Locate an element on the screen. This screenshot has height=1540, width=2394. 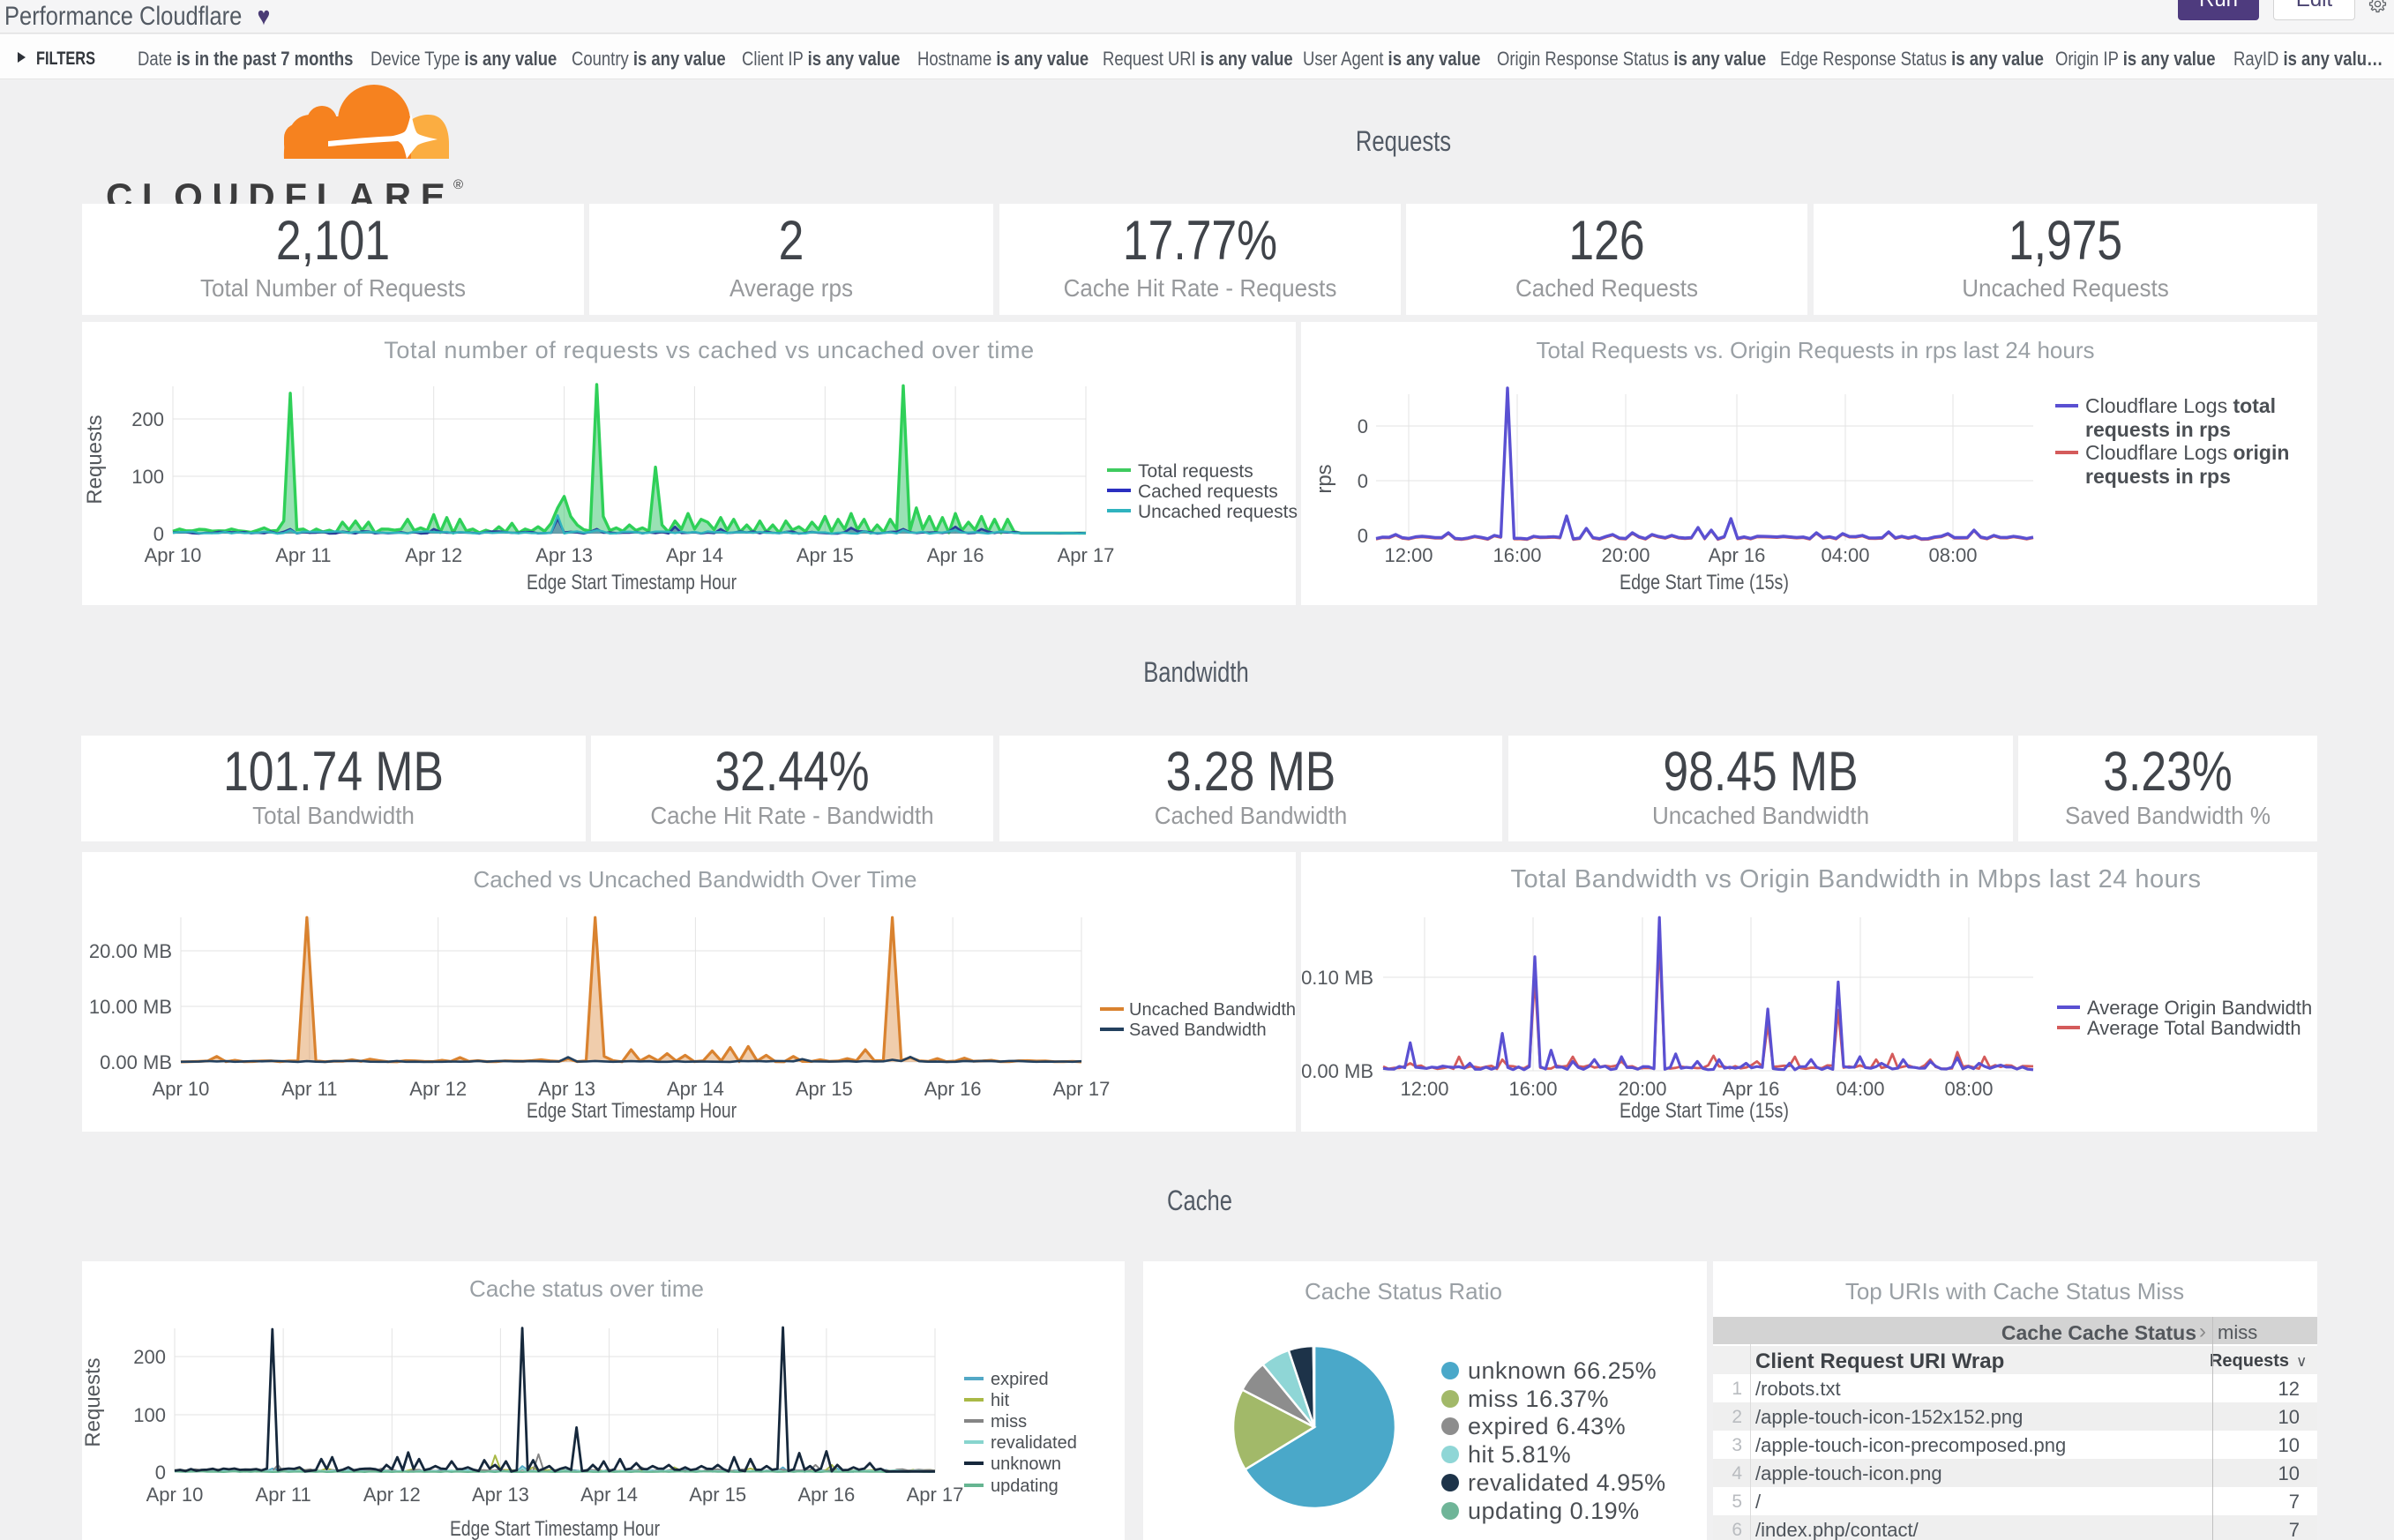
svg-text:Top URIs with Cache Status Mis: Top URIs with Cache Status Miss is located at coordinates (2015, 1291).